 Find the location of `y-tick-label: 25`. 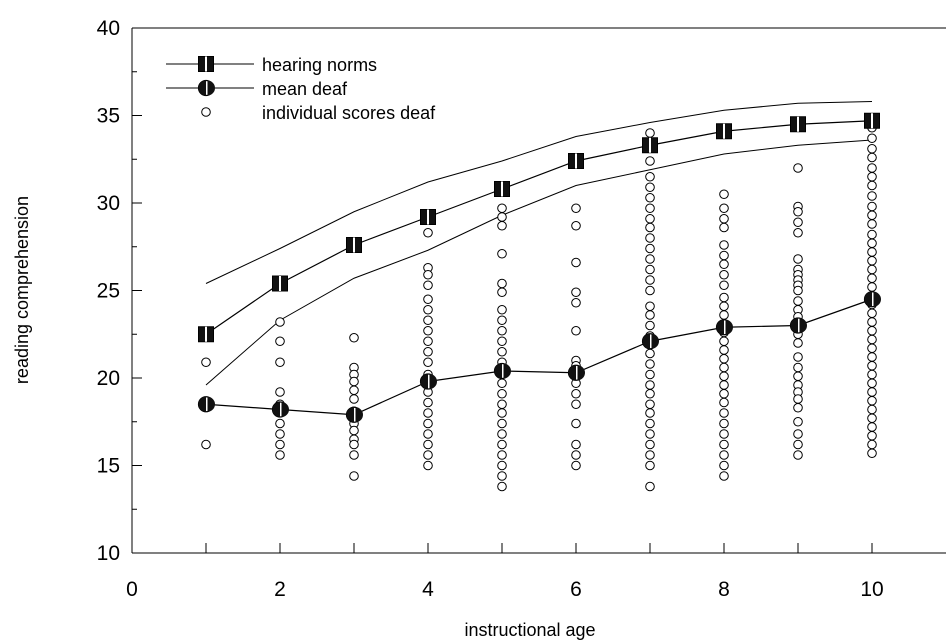

y-tick-label: 25 is located at coordinates (108, 291).